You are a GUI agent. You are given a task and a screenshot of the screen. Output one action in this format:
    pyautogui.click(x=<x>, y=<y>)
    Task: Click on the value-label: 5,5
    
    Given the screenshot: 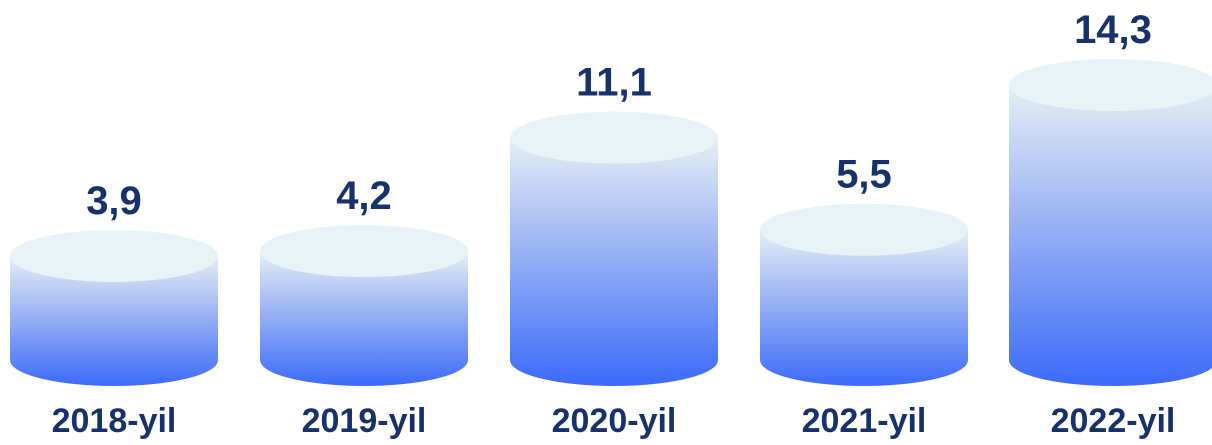 What is the action you would take?
    pyautogui.click(x=864, y=175)
    